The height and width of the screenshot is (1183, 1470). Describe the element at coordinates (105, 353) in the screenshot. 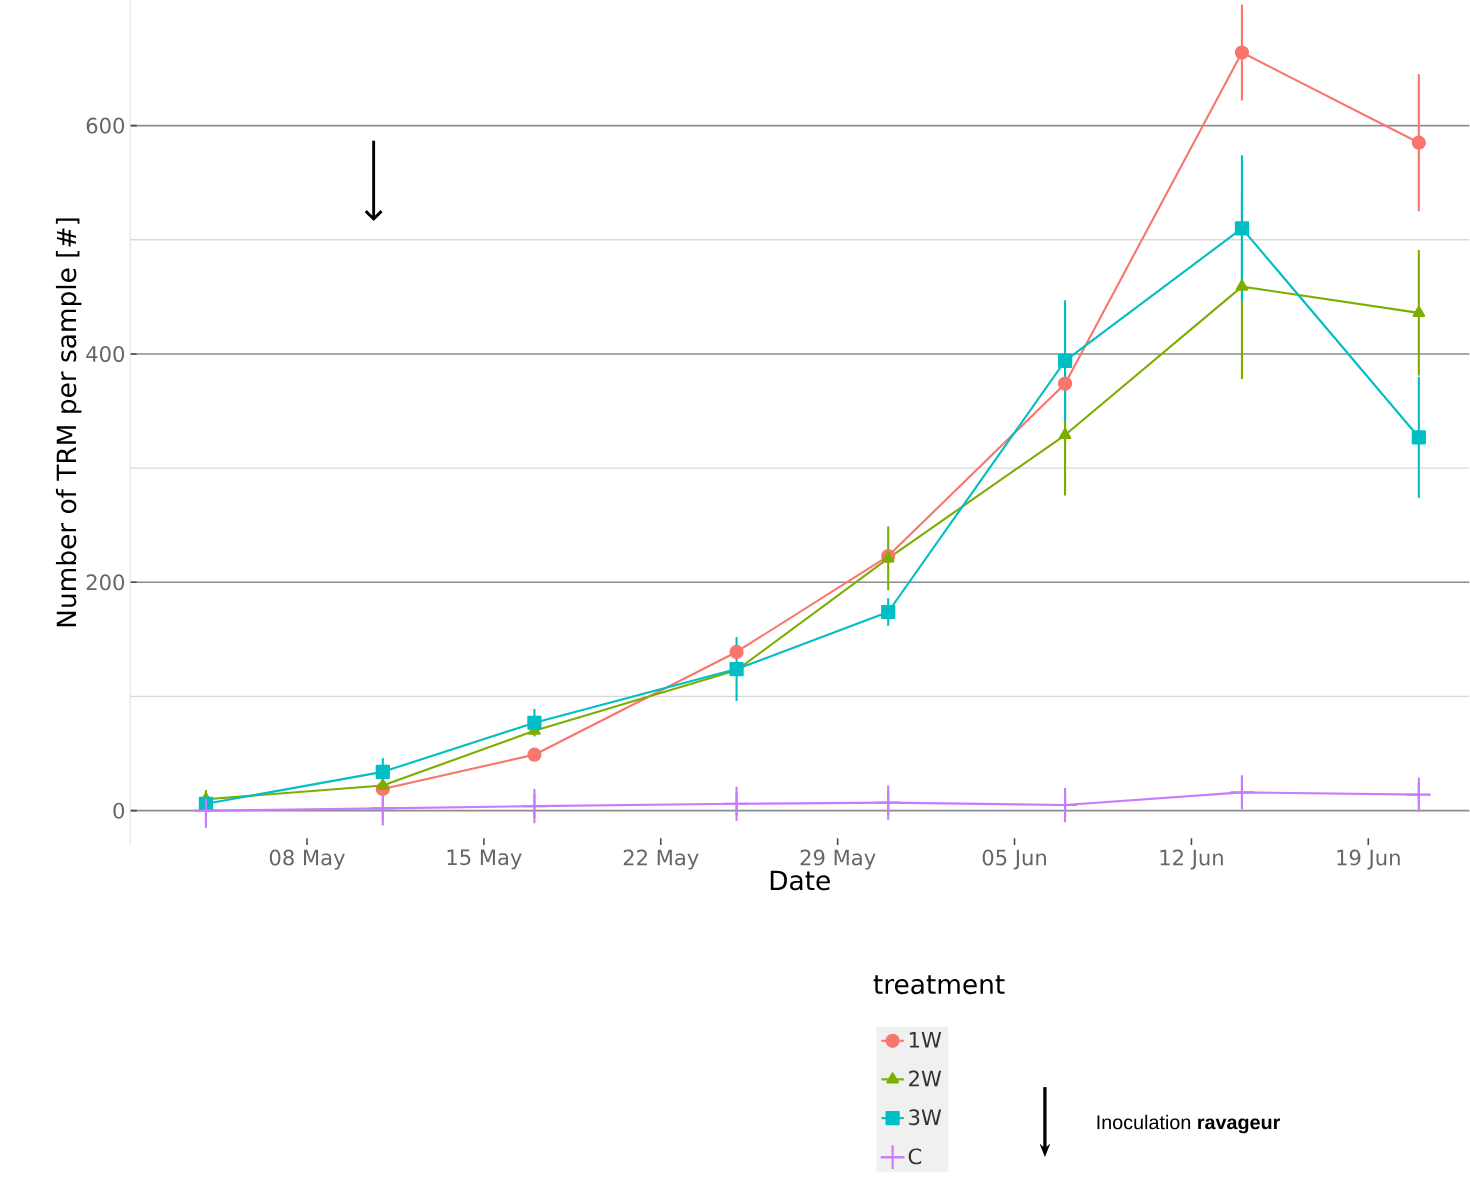

I see `y-tick-label: 400` at that location.